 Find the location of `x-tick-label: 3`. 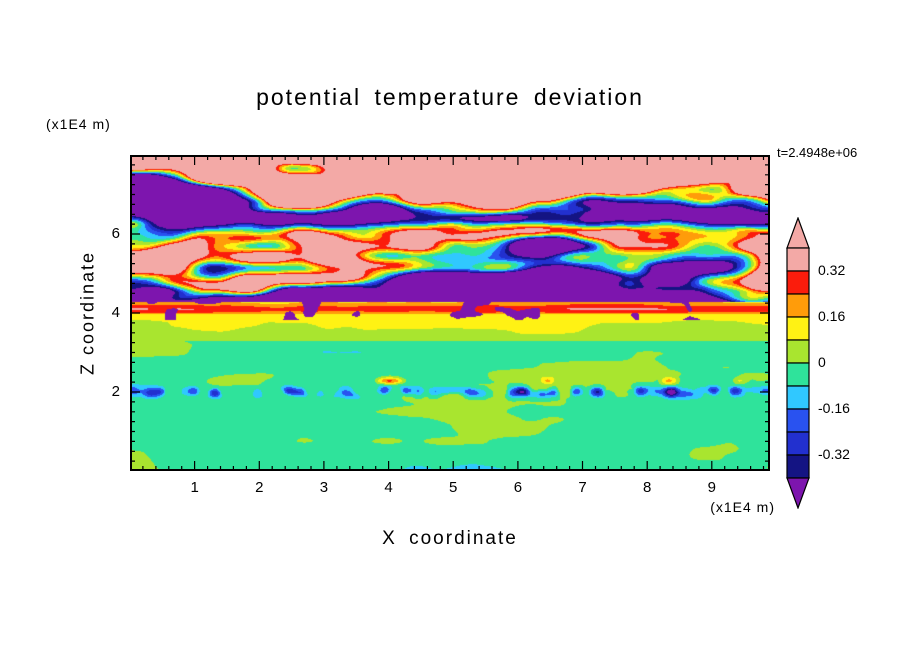

x-tick-label: 3 is located at coordinates (324, 487).